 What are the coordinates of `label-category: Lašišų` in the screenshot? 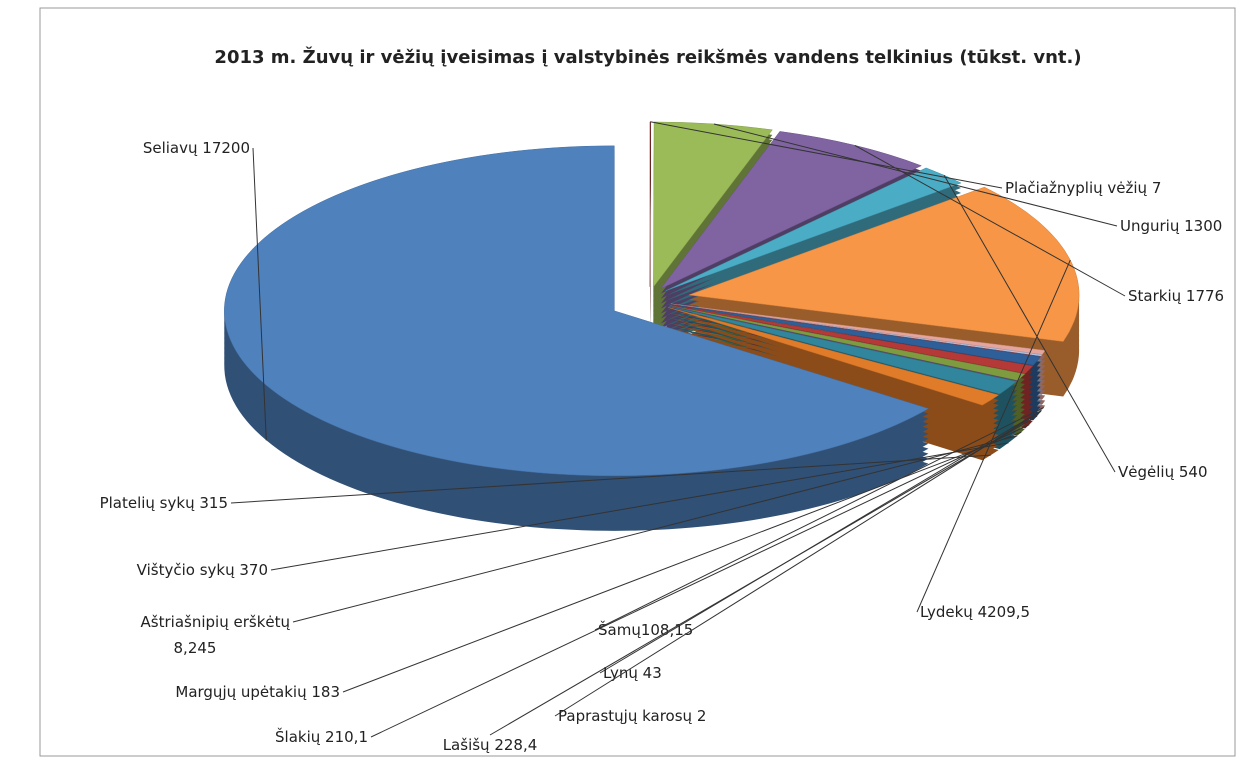 It's located at (466, 745).